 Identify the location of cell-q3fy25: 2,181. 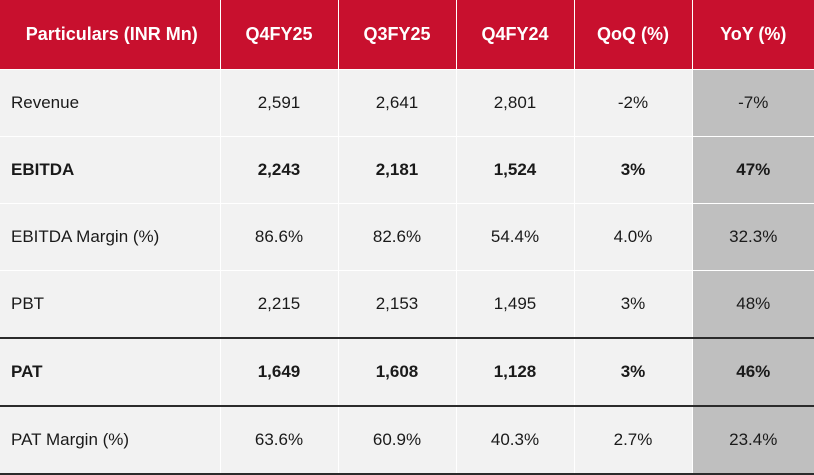
(397, 170).